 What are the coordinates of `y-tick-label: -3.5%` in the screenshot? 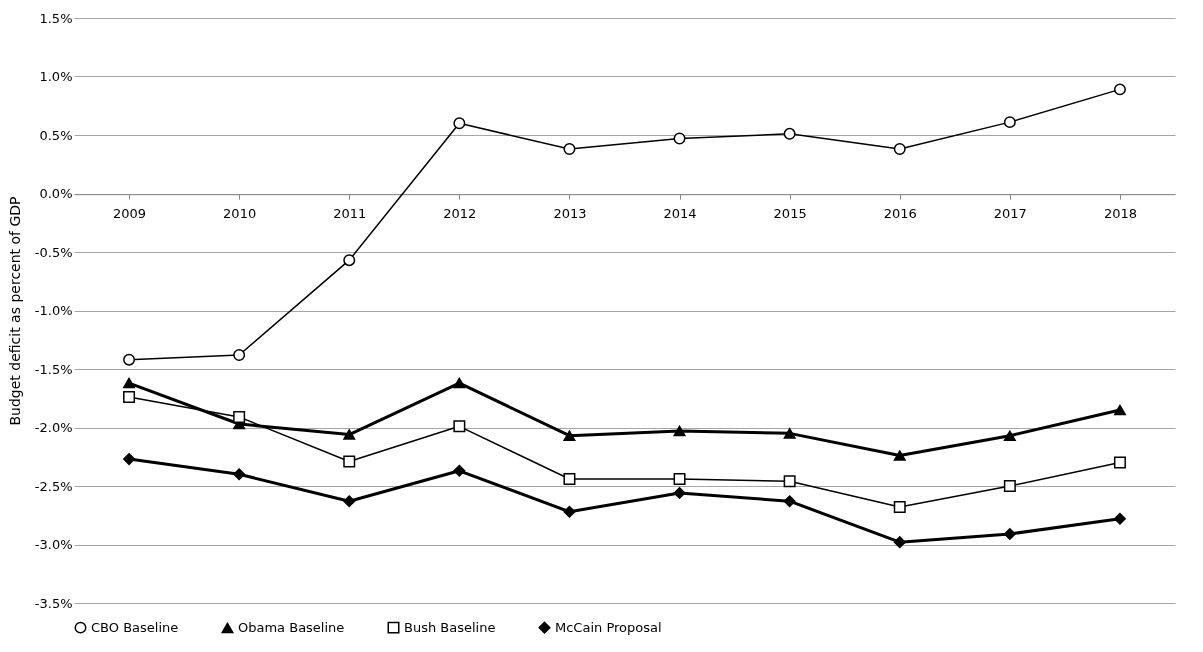 It's located at (53, 603).